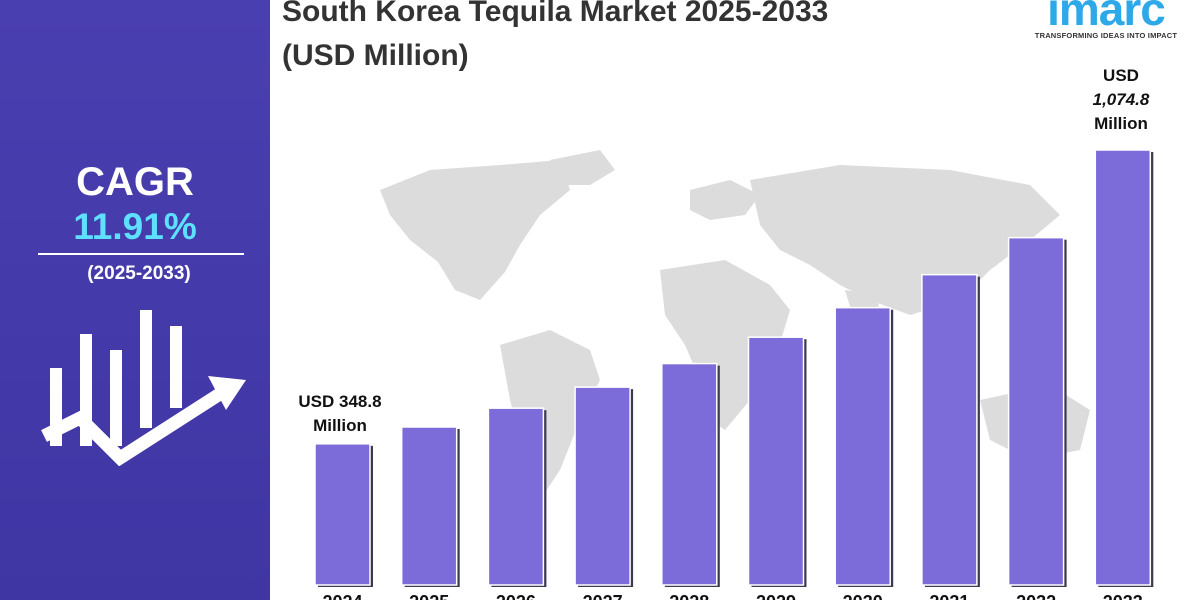 This screenshot has width=1200, height=600. What do you see at coordinates (135, 226) in the screenshot?
I see `cagr-value: 11.91%` at bounding box center [135, 226].